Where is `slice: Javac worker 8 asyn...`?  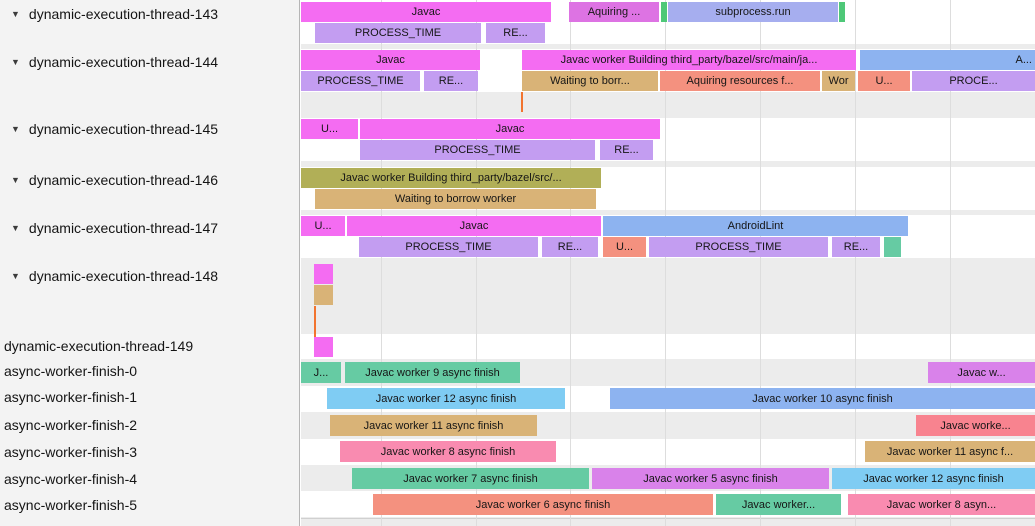 slice: Javac worker 8 asyn... is located at coordinates (941, 504).